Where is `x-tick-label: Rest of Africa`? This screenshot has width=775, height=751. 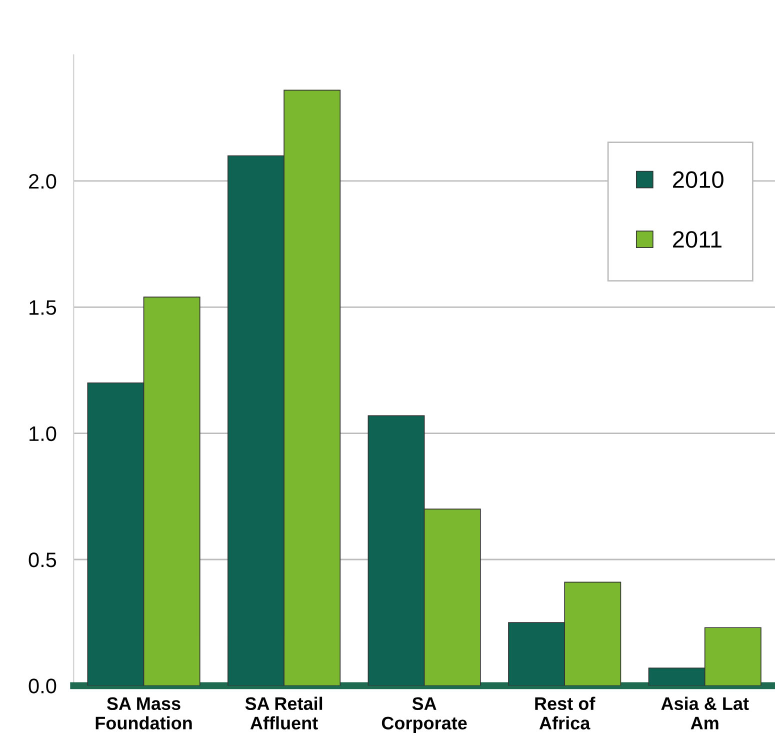
x-tick-label: Rest of Africa is located at coordinates (565, 713).